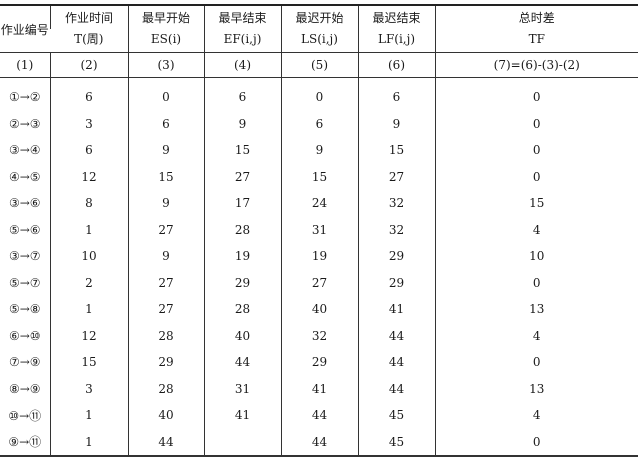 Image resolution: width=638 pixels, height=457 pixels. Describe the element at coordinates (242, 388) in the screenshot. I see `cell-ef: 31` at that location.